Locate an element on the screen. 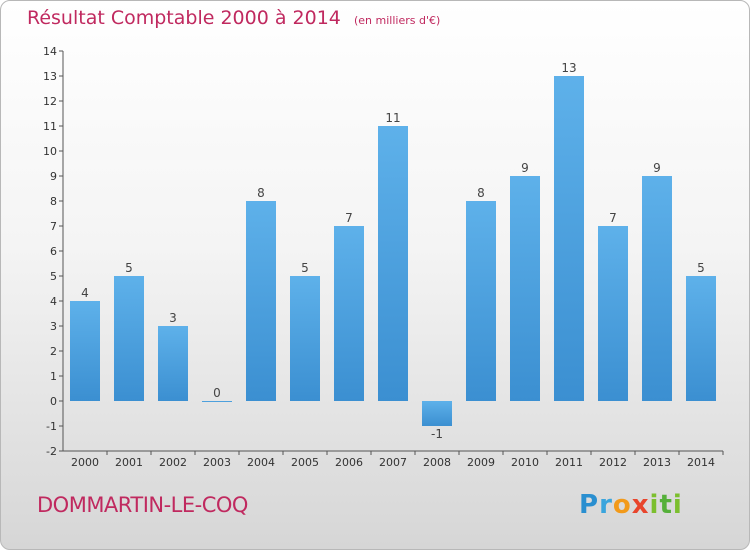  data-label: 0 is located at coordinates (217, 393).